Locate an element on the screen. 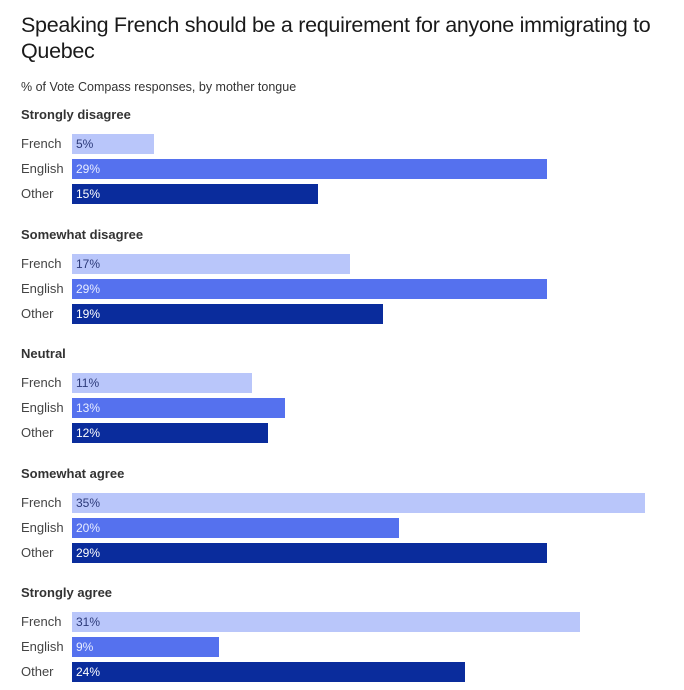 The image size is (684, 690). group-title: Neutral is located at coordinates (43, 353).